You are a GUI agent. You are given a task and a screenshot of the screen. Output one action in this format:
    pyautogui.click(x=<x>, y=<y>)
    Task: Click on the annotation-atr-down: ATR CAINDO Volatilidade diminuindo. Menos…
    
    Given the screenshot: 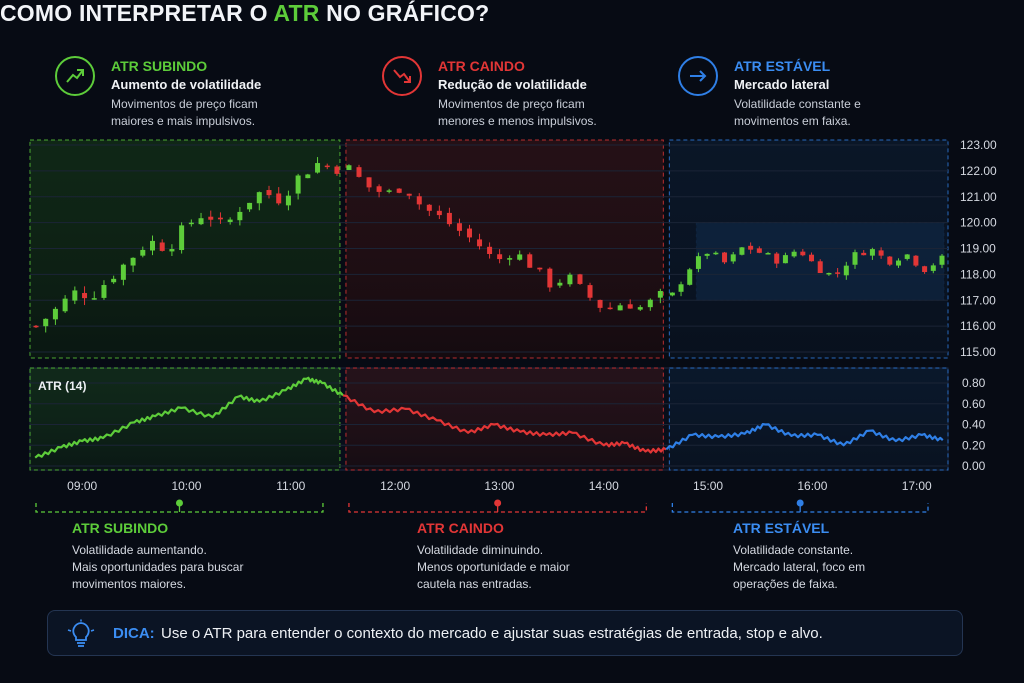 What is the action you would take?
    pyautogui.click(x=547, y=556)
    